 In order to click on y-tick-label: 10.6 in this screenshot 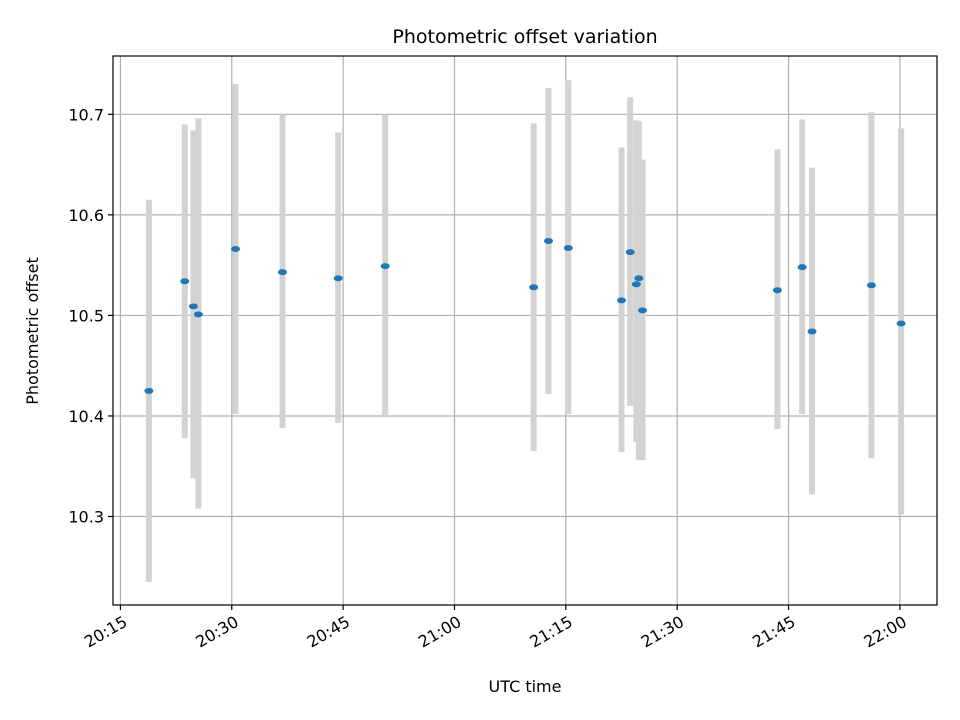, I will do `click(86, 215)`.